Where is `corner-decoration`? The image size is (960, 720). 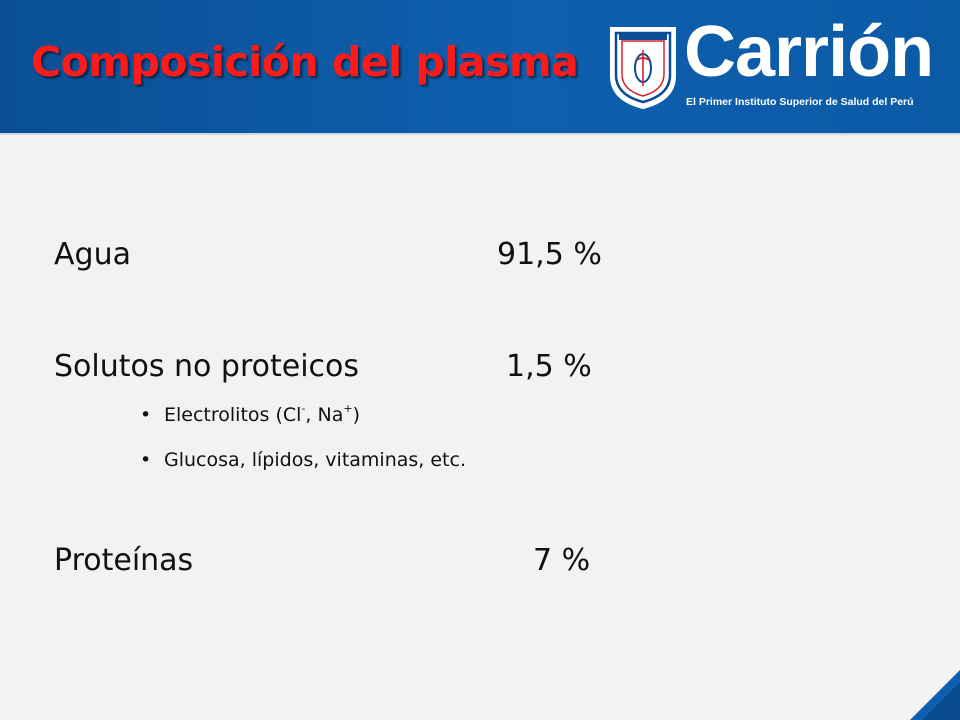 corner-decoration is located at coordinates (935, 695).